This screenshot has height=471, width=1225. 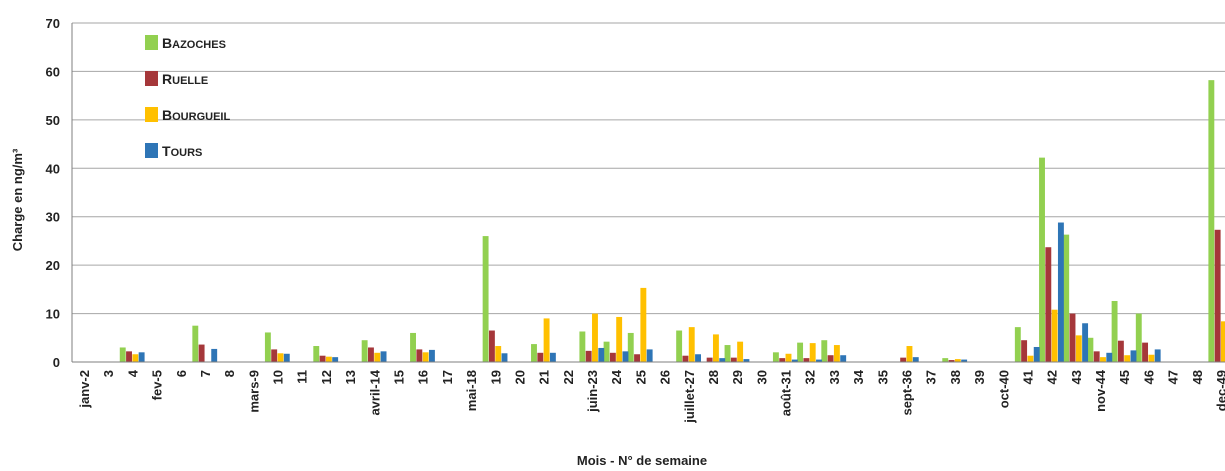 I want to click on legend-swatch-bazoches, so click(x=151, y=42).